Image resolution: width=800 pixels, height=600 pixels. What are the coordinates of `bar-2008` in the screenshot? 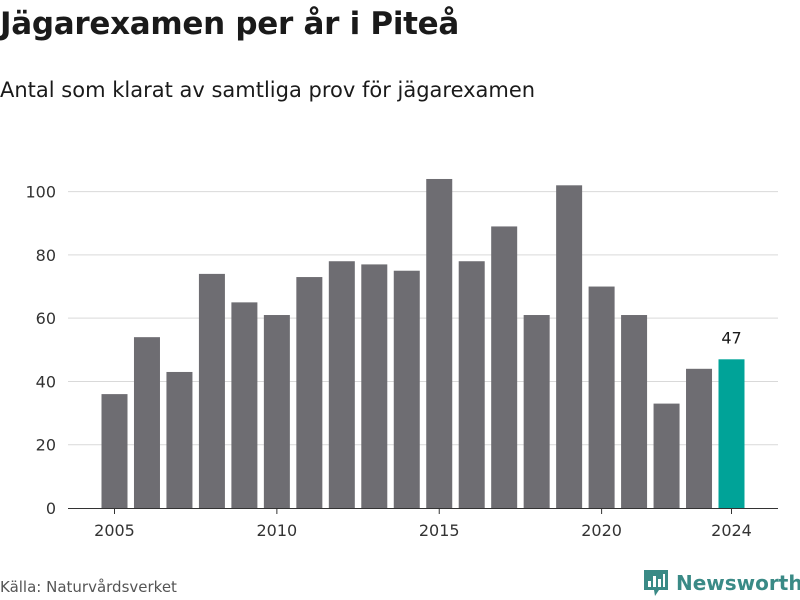 It's located at (211, 390).